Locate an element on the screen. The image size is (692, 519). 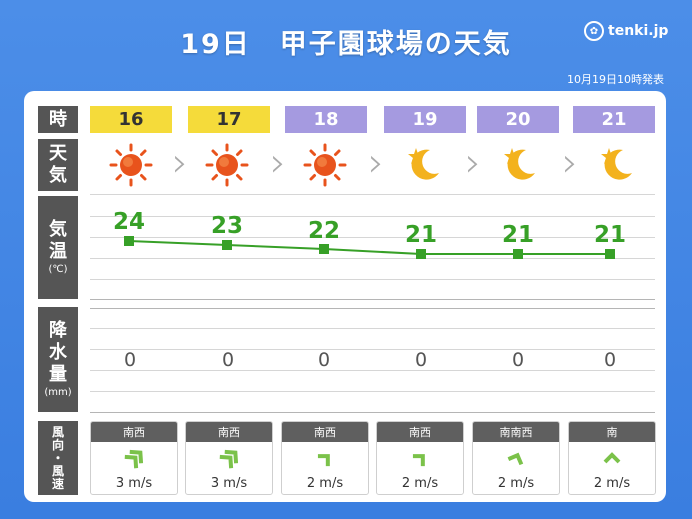
temperature-line is located at coordinates (369, 247).